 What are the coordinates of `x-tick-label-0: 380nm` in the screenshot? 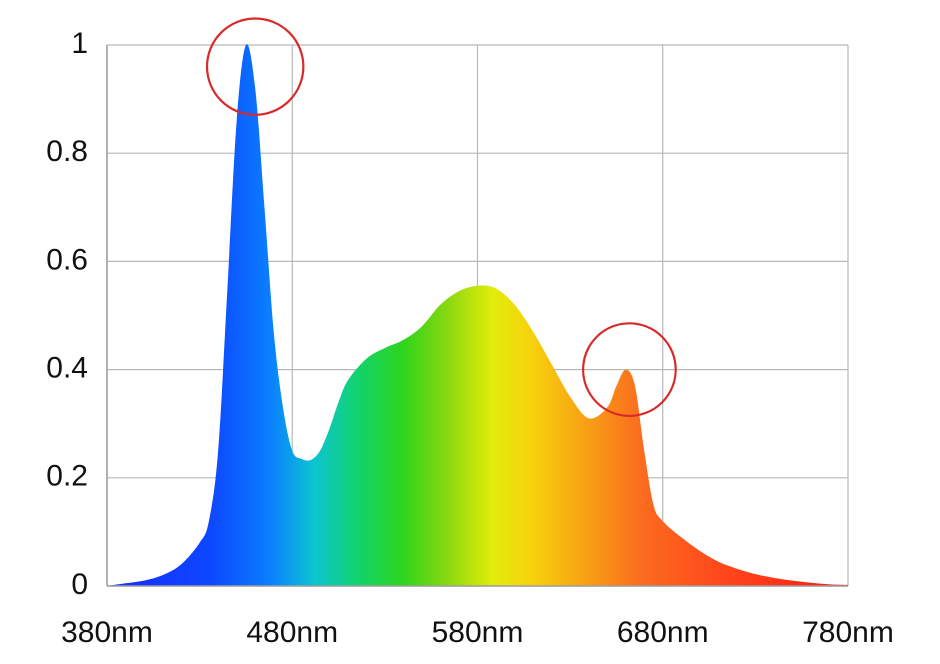 It's located at (107, 632).